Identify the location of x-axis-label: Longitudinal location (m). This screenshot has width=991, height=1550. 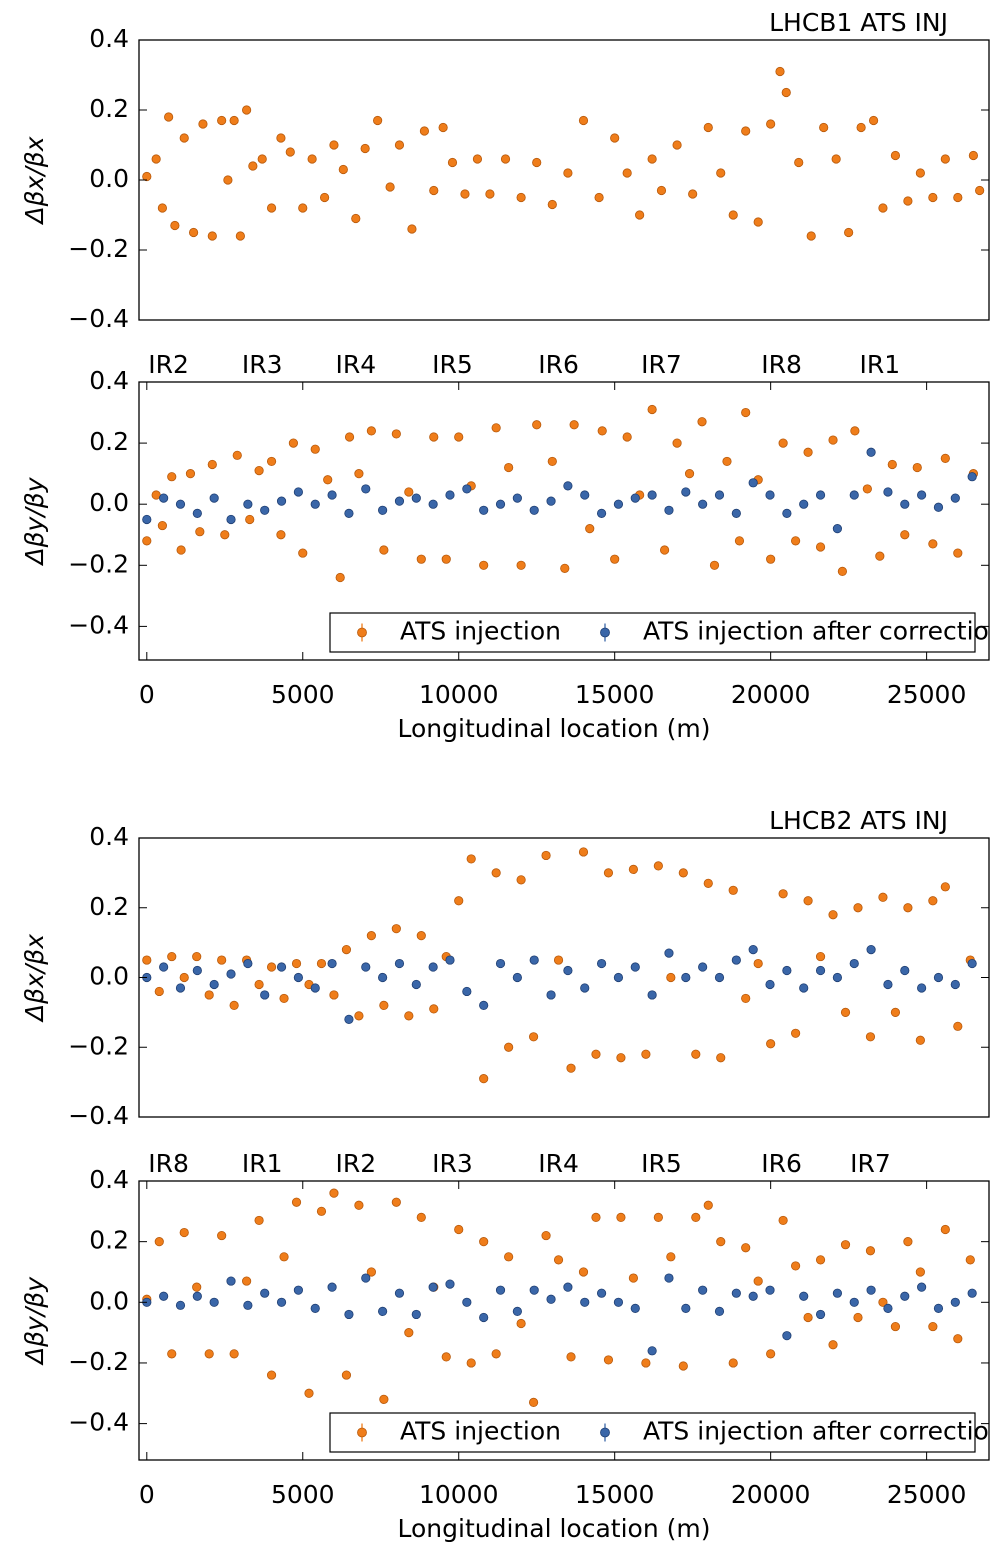
(554, 728).